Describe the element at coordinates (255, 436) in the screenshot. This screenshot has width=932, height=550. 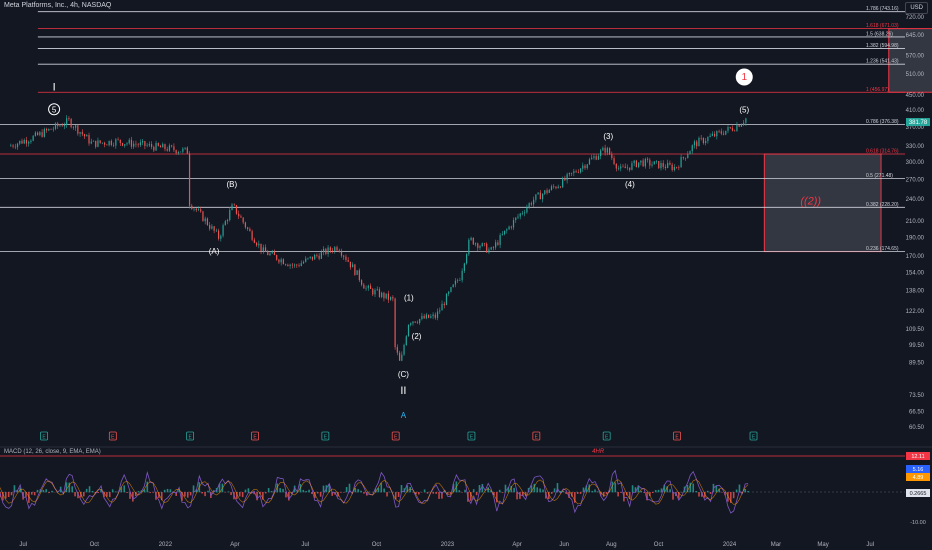
I see `event-marker` at that location.